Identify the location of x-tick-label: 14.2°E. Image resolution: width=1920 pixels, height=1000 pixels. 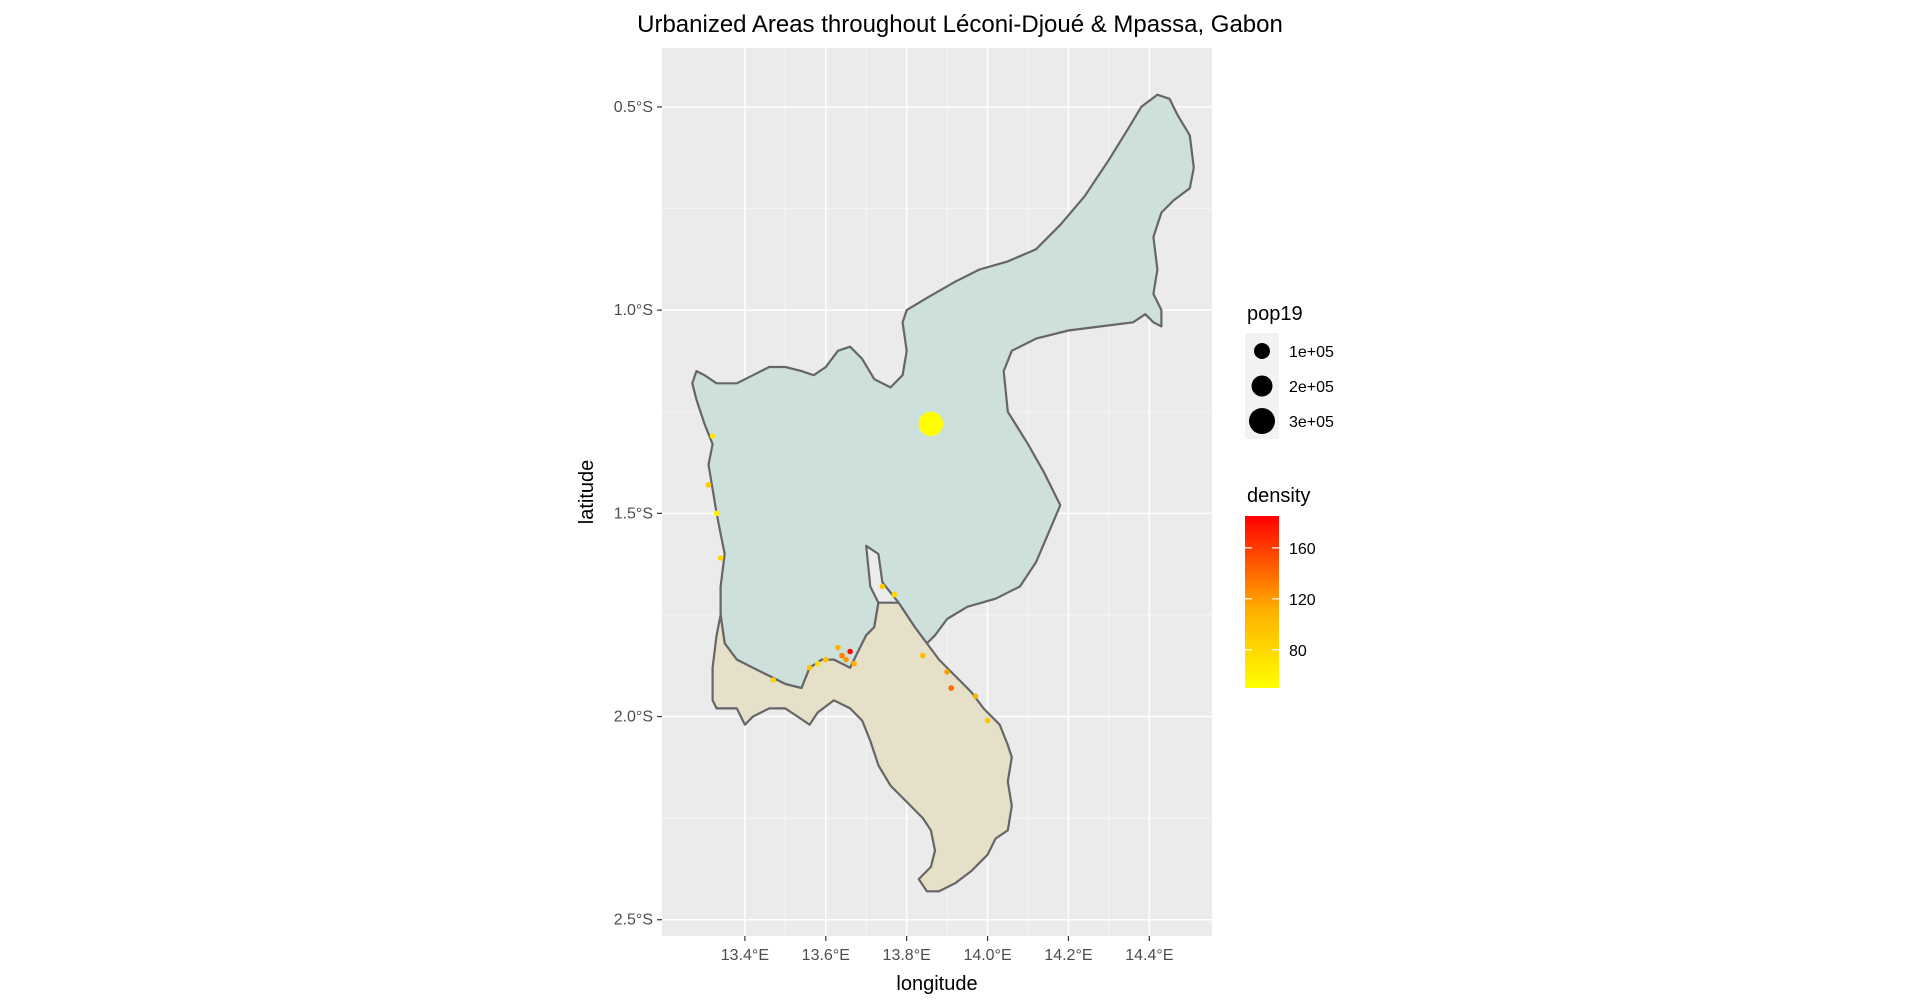
(1068, 955).